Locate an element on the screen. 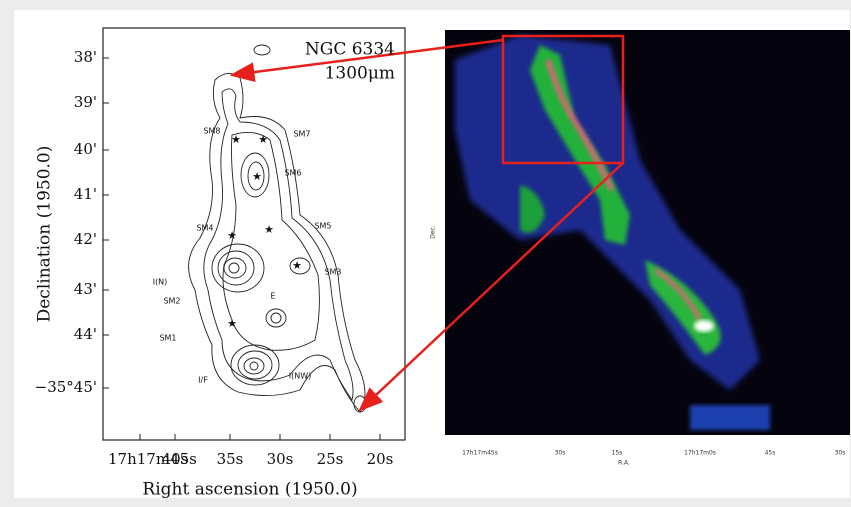  source-label: SM2 is located at coordinates (171, 301).